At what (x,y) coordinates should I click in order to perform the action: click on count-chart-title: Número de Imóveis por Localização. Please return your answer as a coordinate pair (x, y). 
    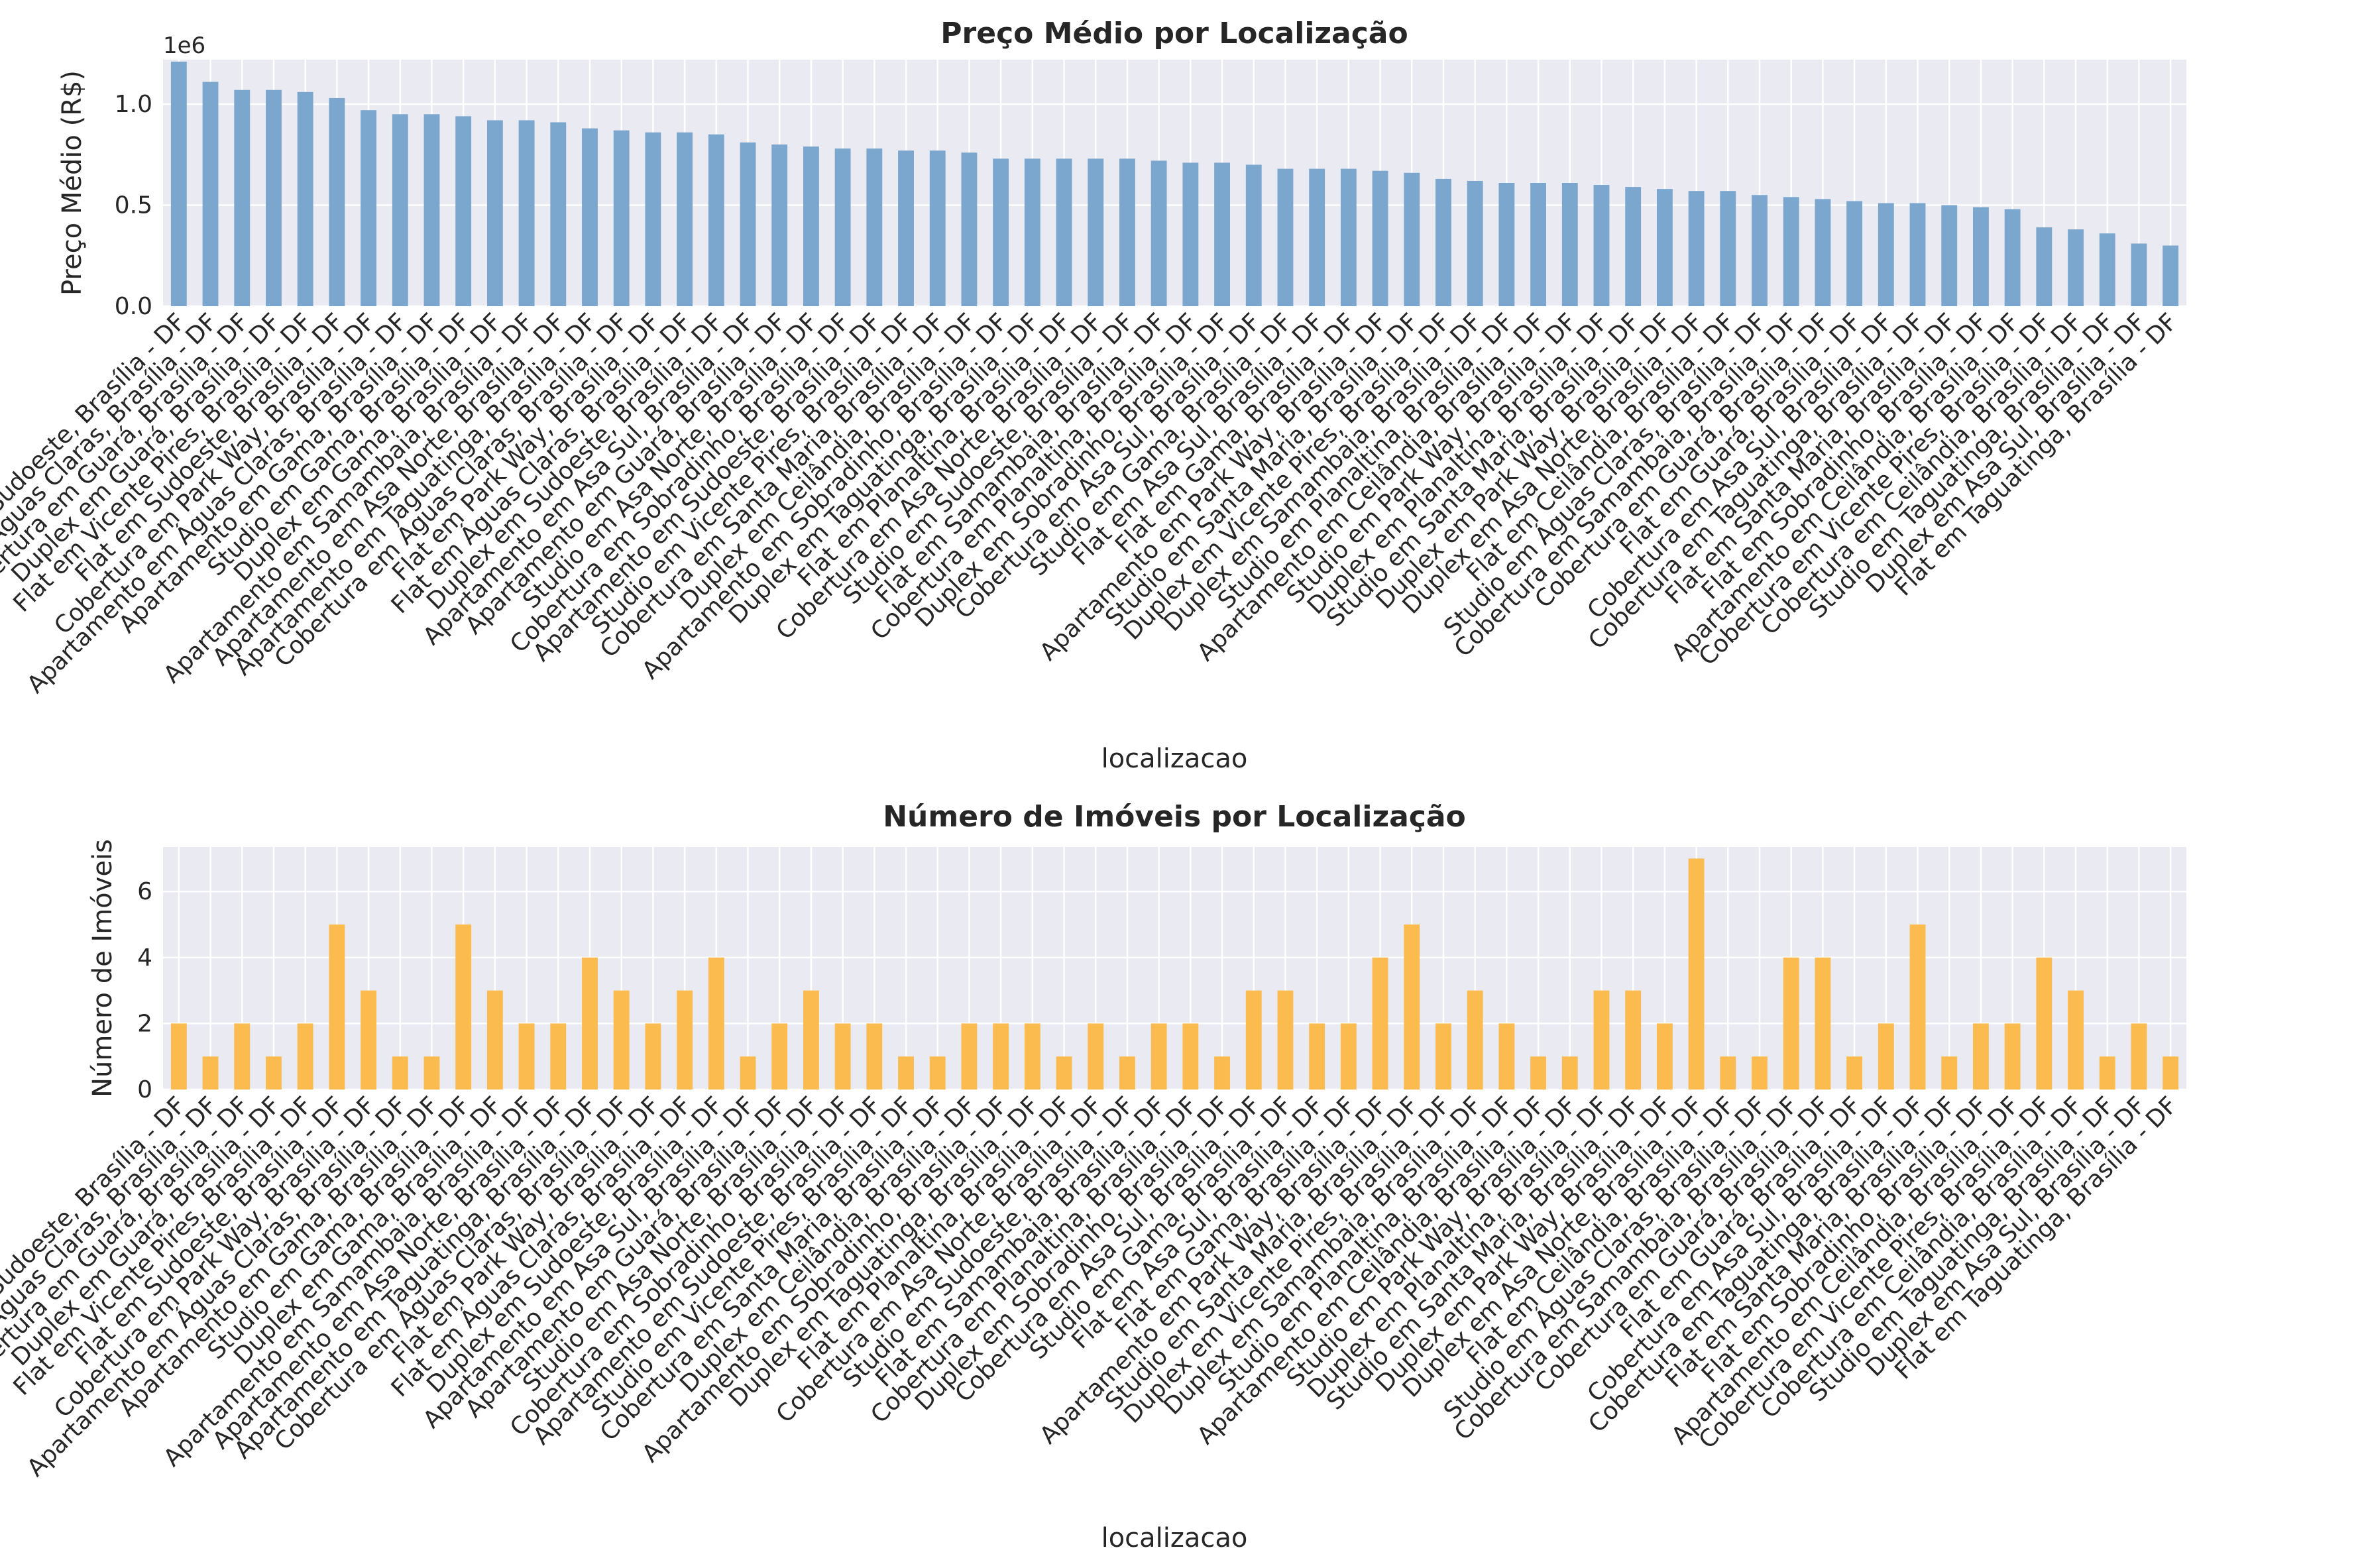
    Looking at the image, I should click on (1174, 817).